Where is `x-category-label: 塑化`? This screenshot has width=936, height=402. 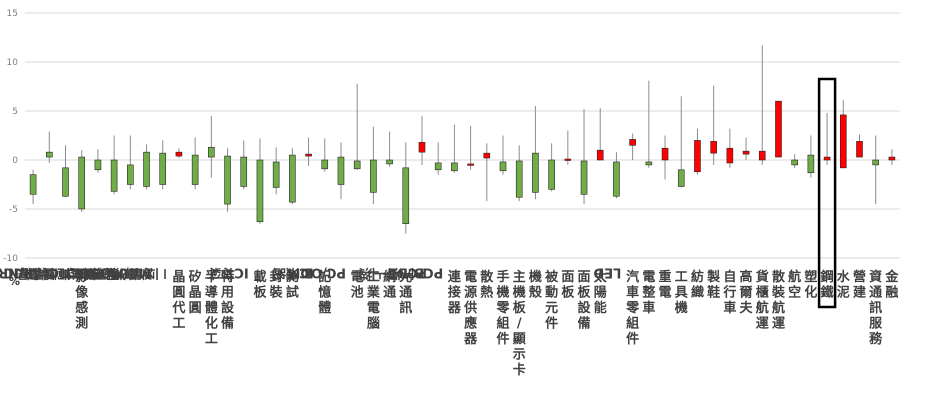
x-category-label: 塑化 is located at coordinates (810, 285).